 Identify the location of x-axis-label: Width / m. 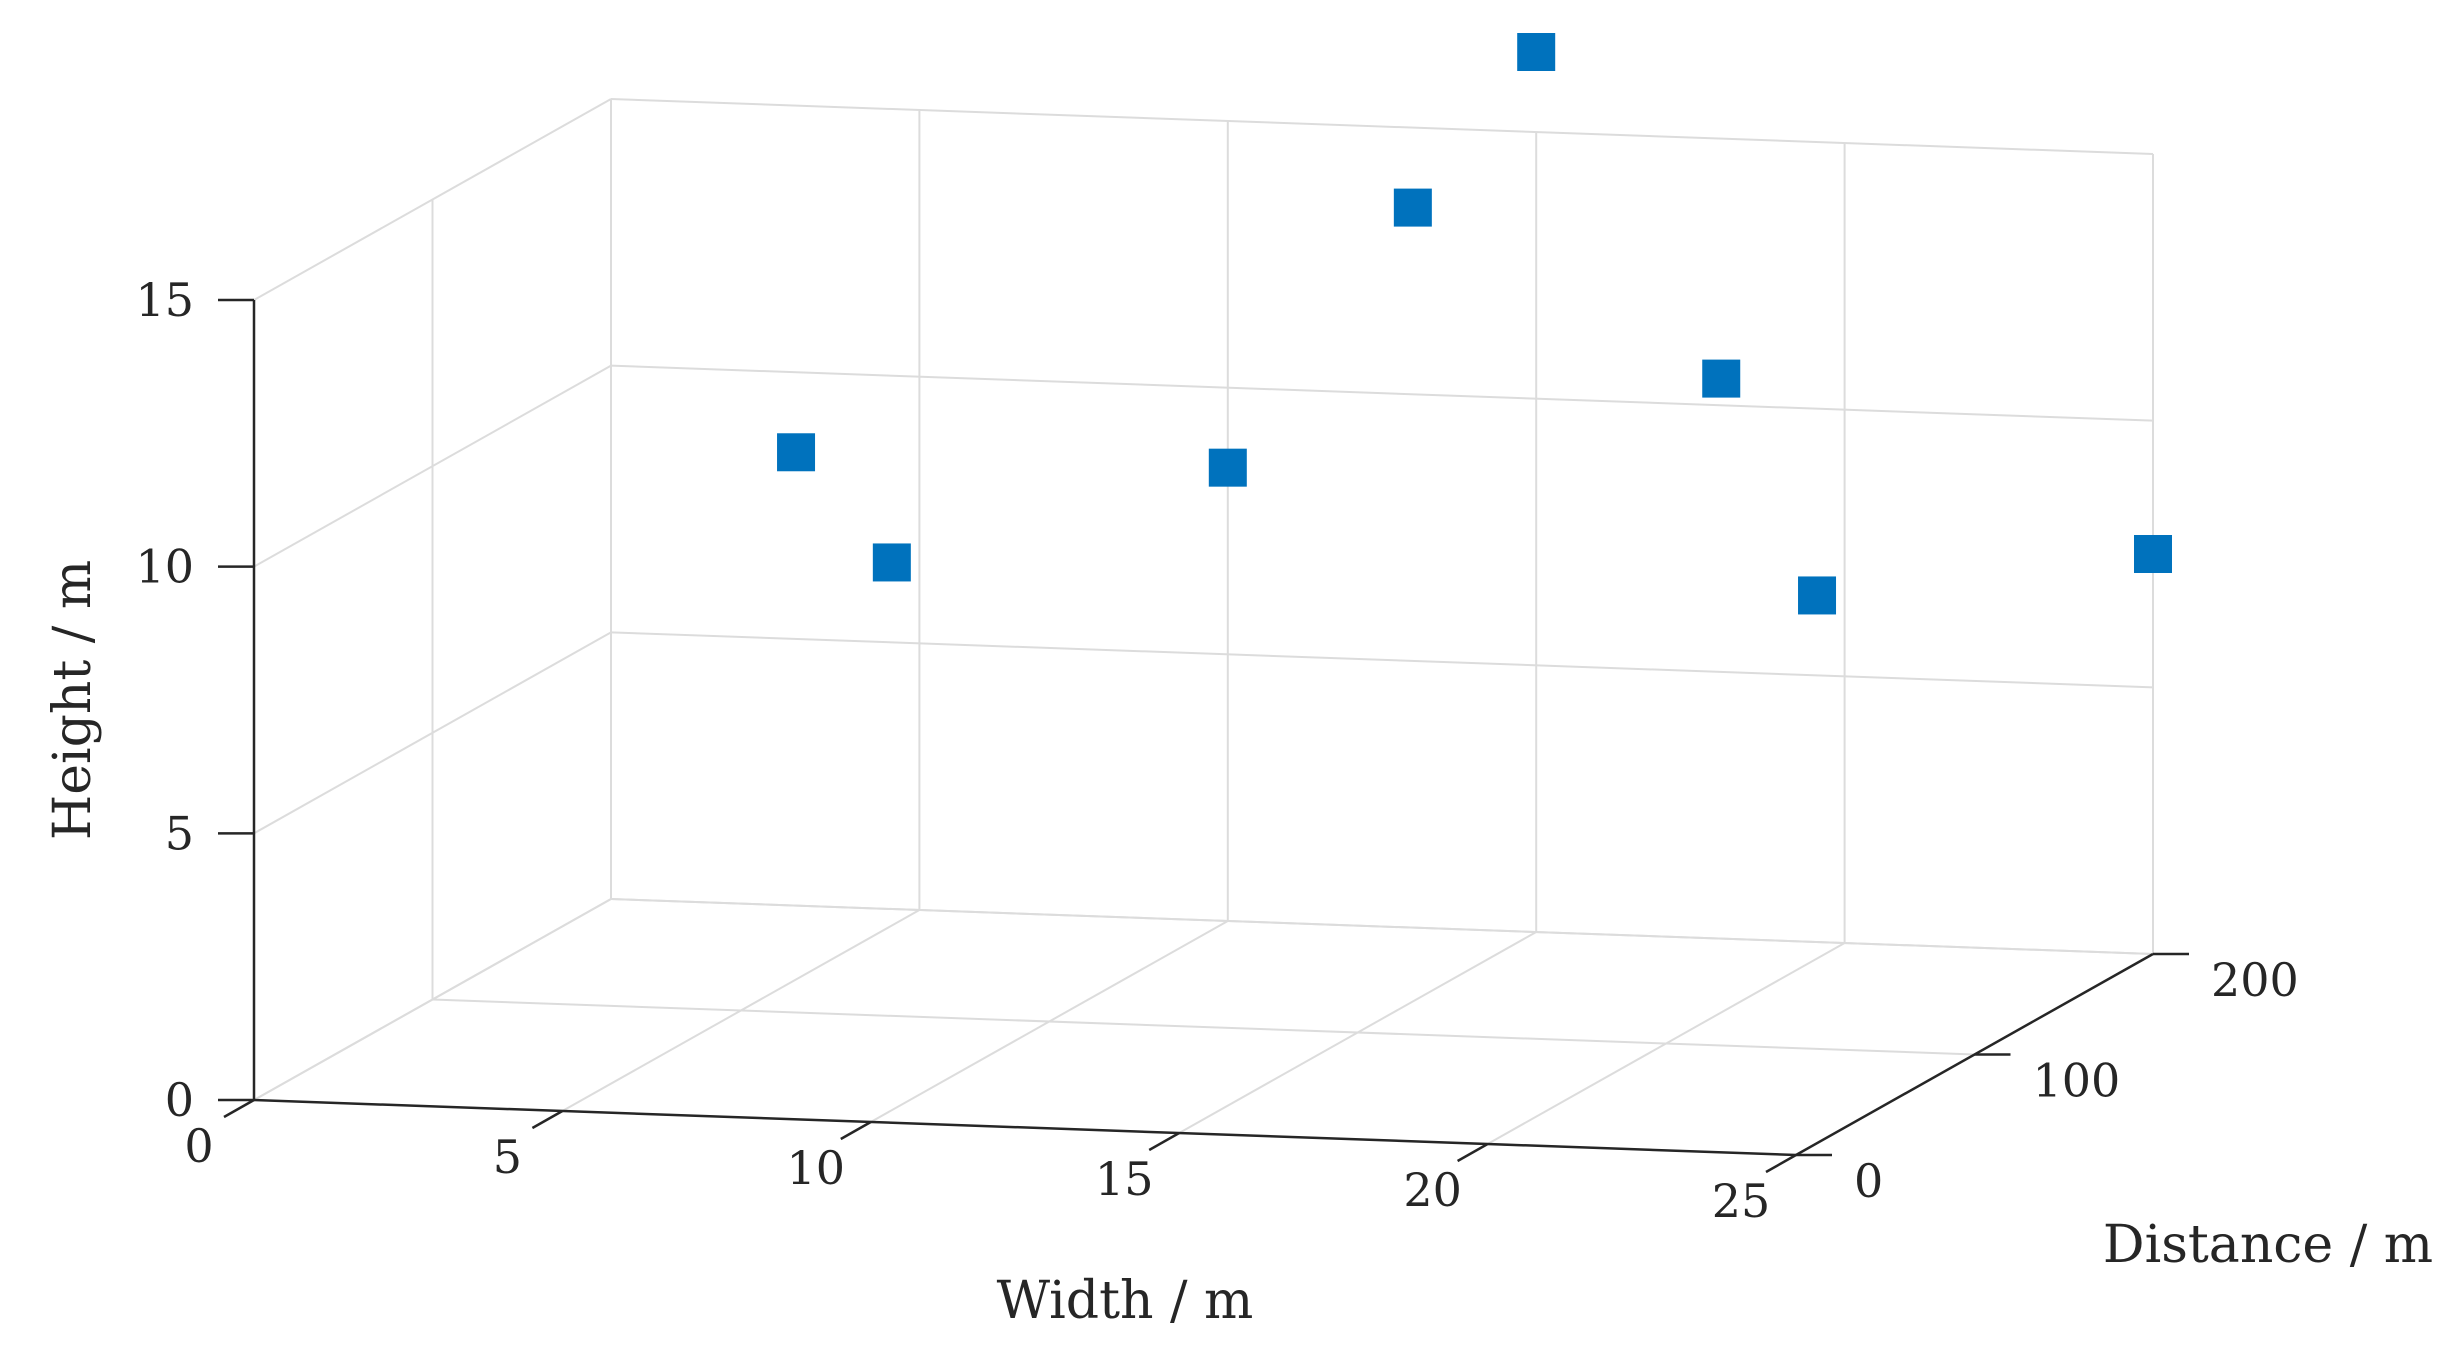
(1125, 1301).